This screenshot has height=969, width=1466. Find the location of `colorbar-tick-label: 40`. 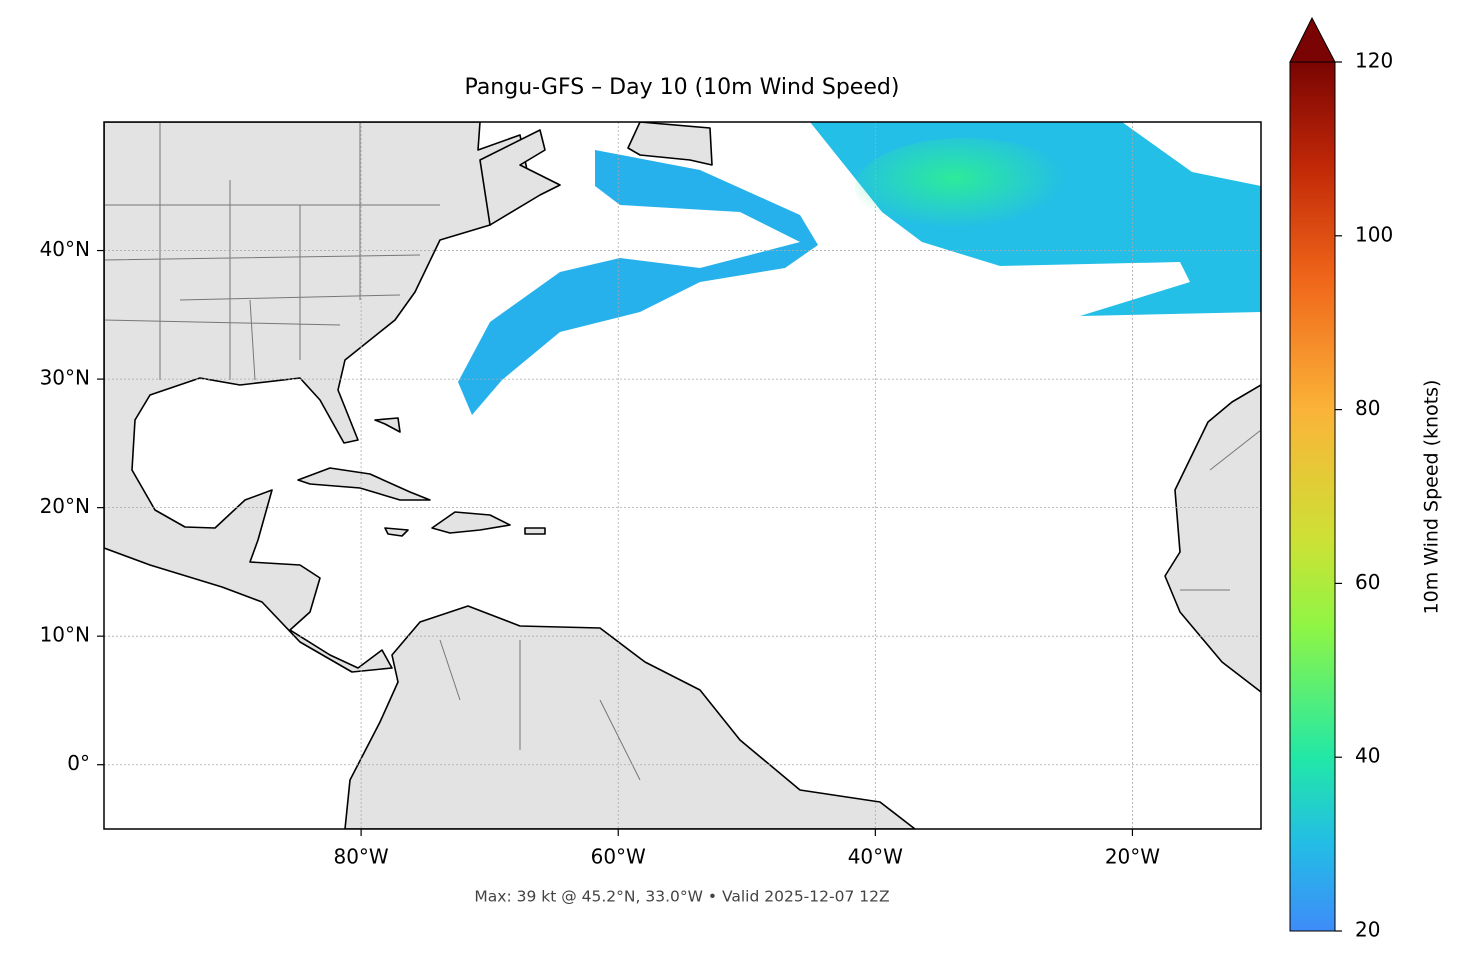

colorbar-tick-label: 40 is located at coordinates (1367, 756).